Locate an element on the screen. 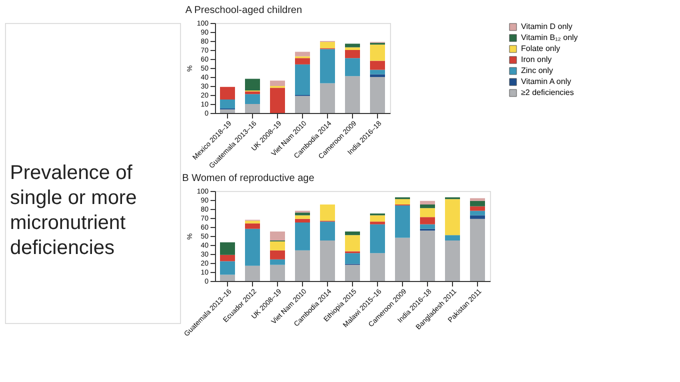 The height and width of the screenshot is (382, 680). legend-label: Vitamin B₁₂ only is located at coordinates (549, 37).